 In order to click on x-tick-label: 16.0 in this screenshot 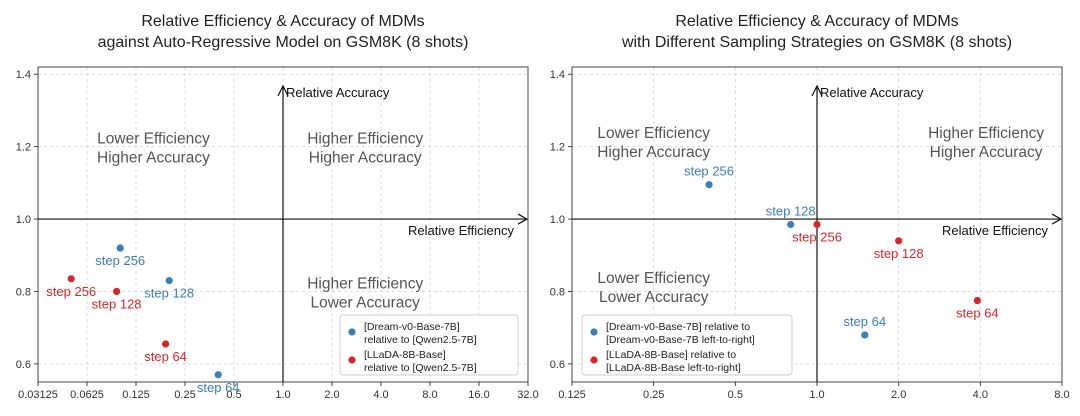, I will do `click(478, 395)`.